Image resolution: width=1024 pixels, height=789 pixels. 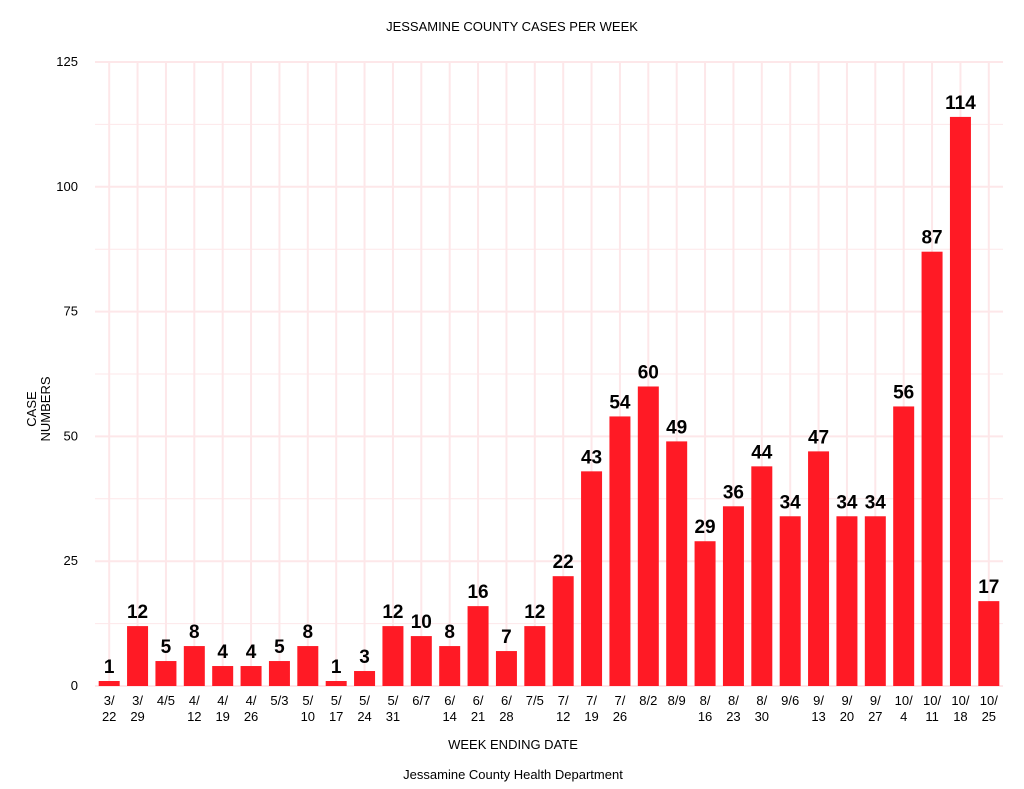 What do you see at coordinates (960, 716) in the screenshot?
I see `x-tick-label-line: 18` at bounding box center [960, 716].